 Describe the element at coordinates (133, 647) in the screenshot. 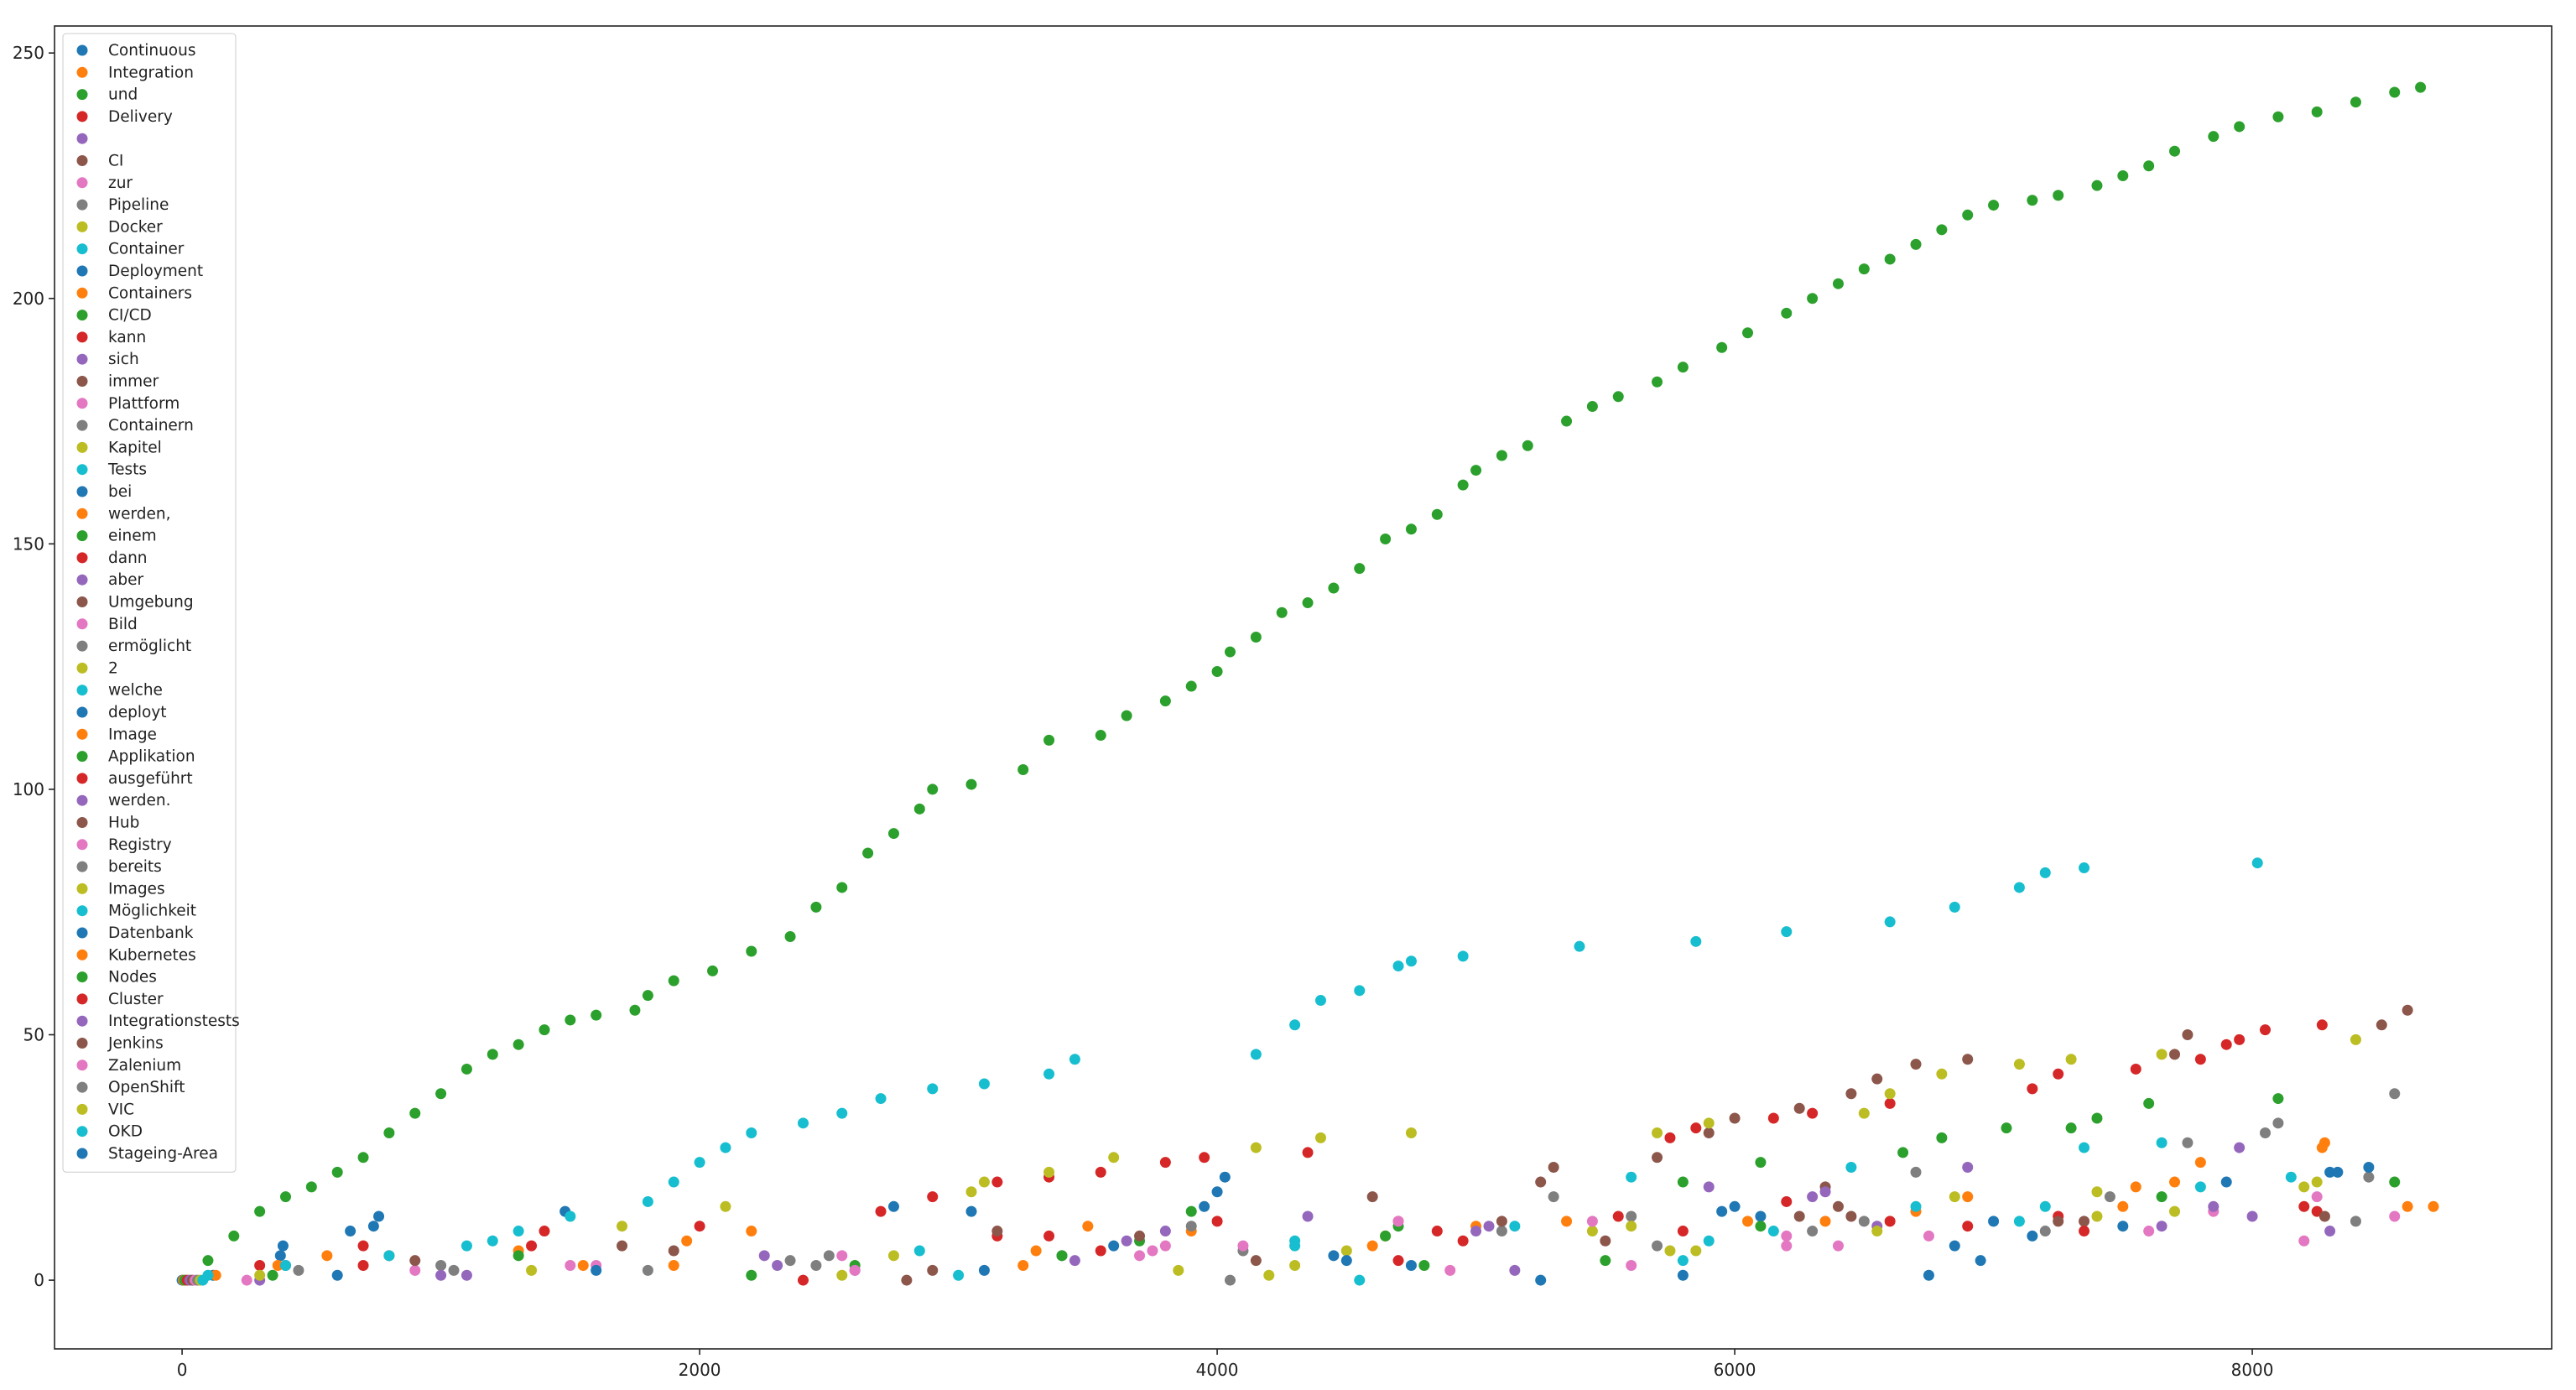

I see `legend-entry: ermöglicht` at that location.